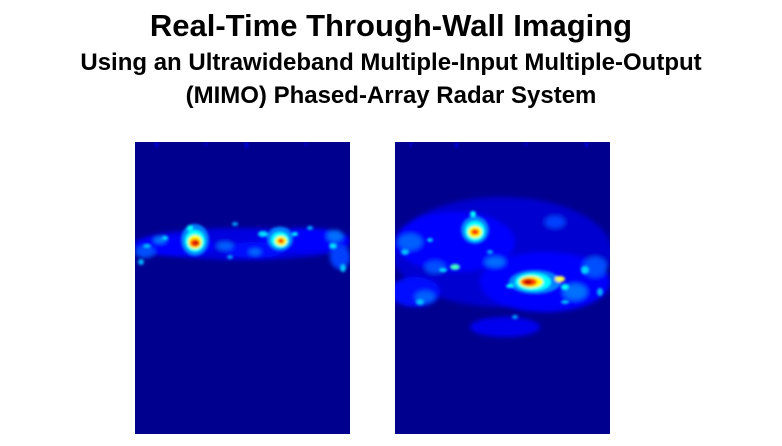  Describe the element at coordinates (391, 25) in the screenshot. I see `title-line-1: Real-Time Through-Wall Imaging` at that location.